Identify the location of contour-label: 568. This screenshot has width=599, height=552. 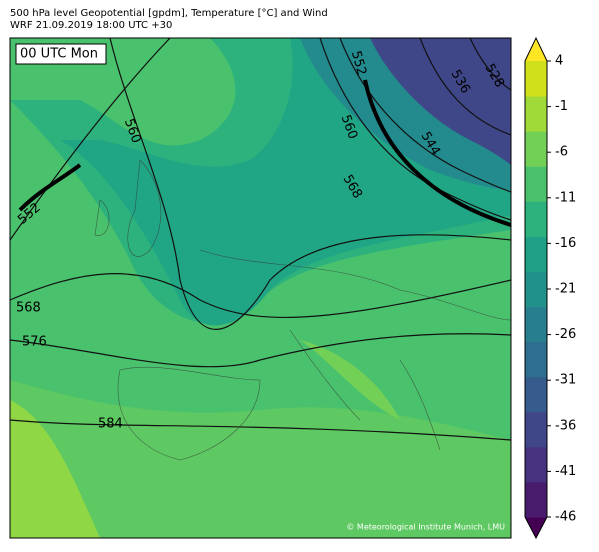
(28, 308).